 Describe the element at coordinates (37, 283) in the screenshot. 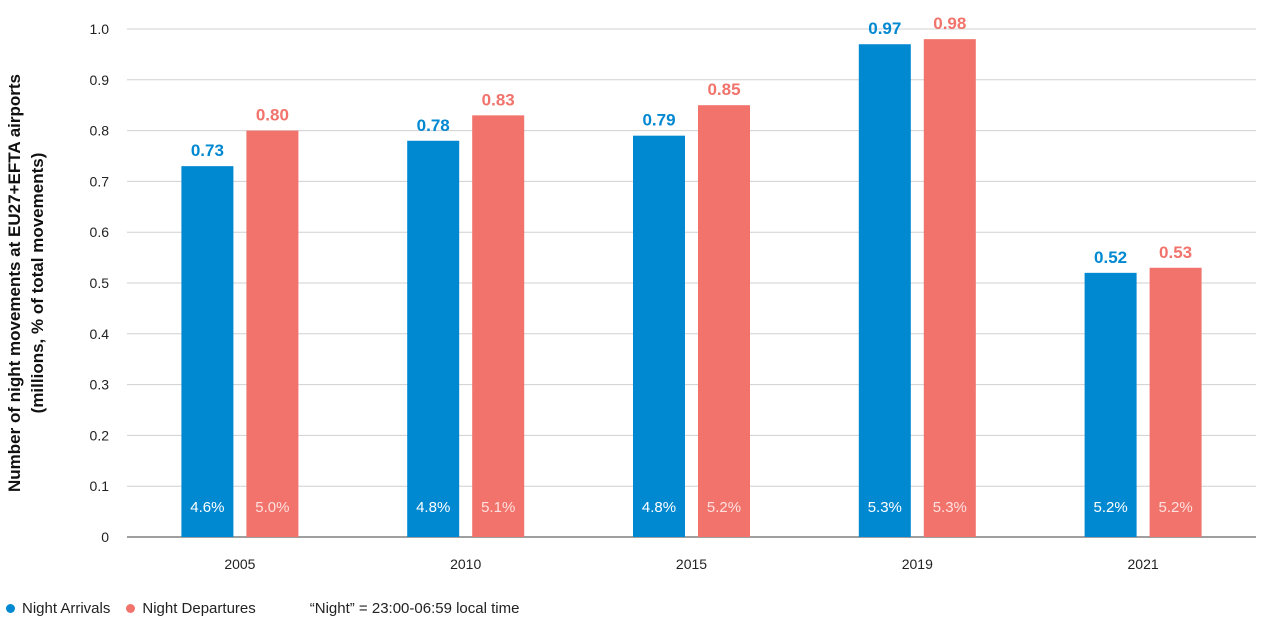

I see `y-axis-title-line2: (millions, % of total movements)` at that location.